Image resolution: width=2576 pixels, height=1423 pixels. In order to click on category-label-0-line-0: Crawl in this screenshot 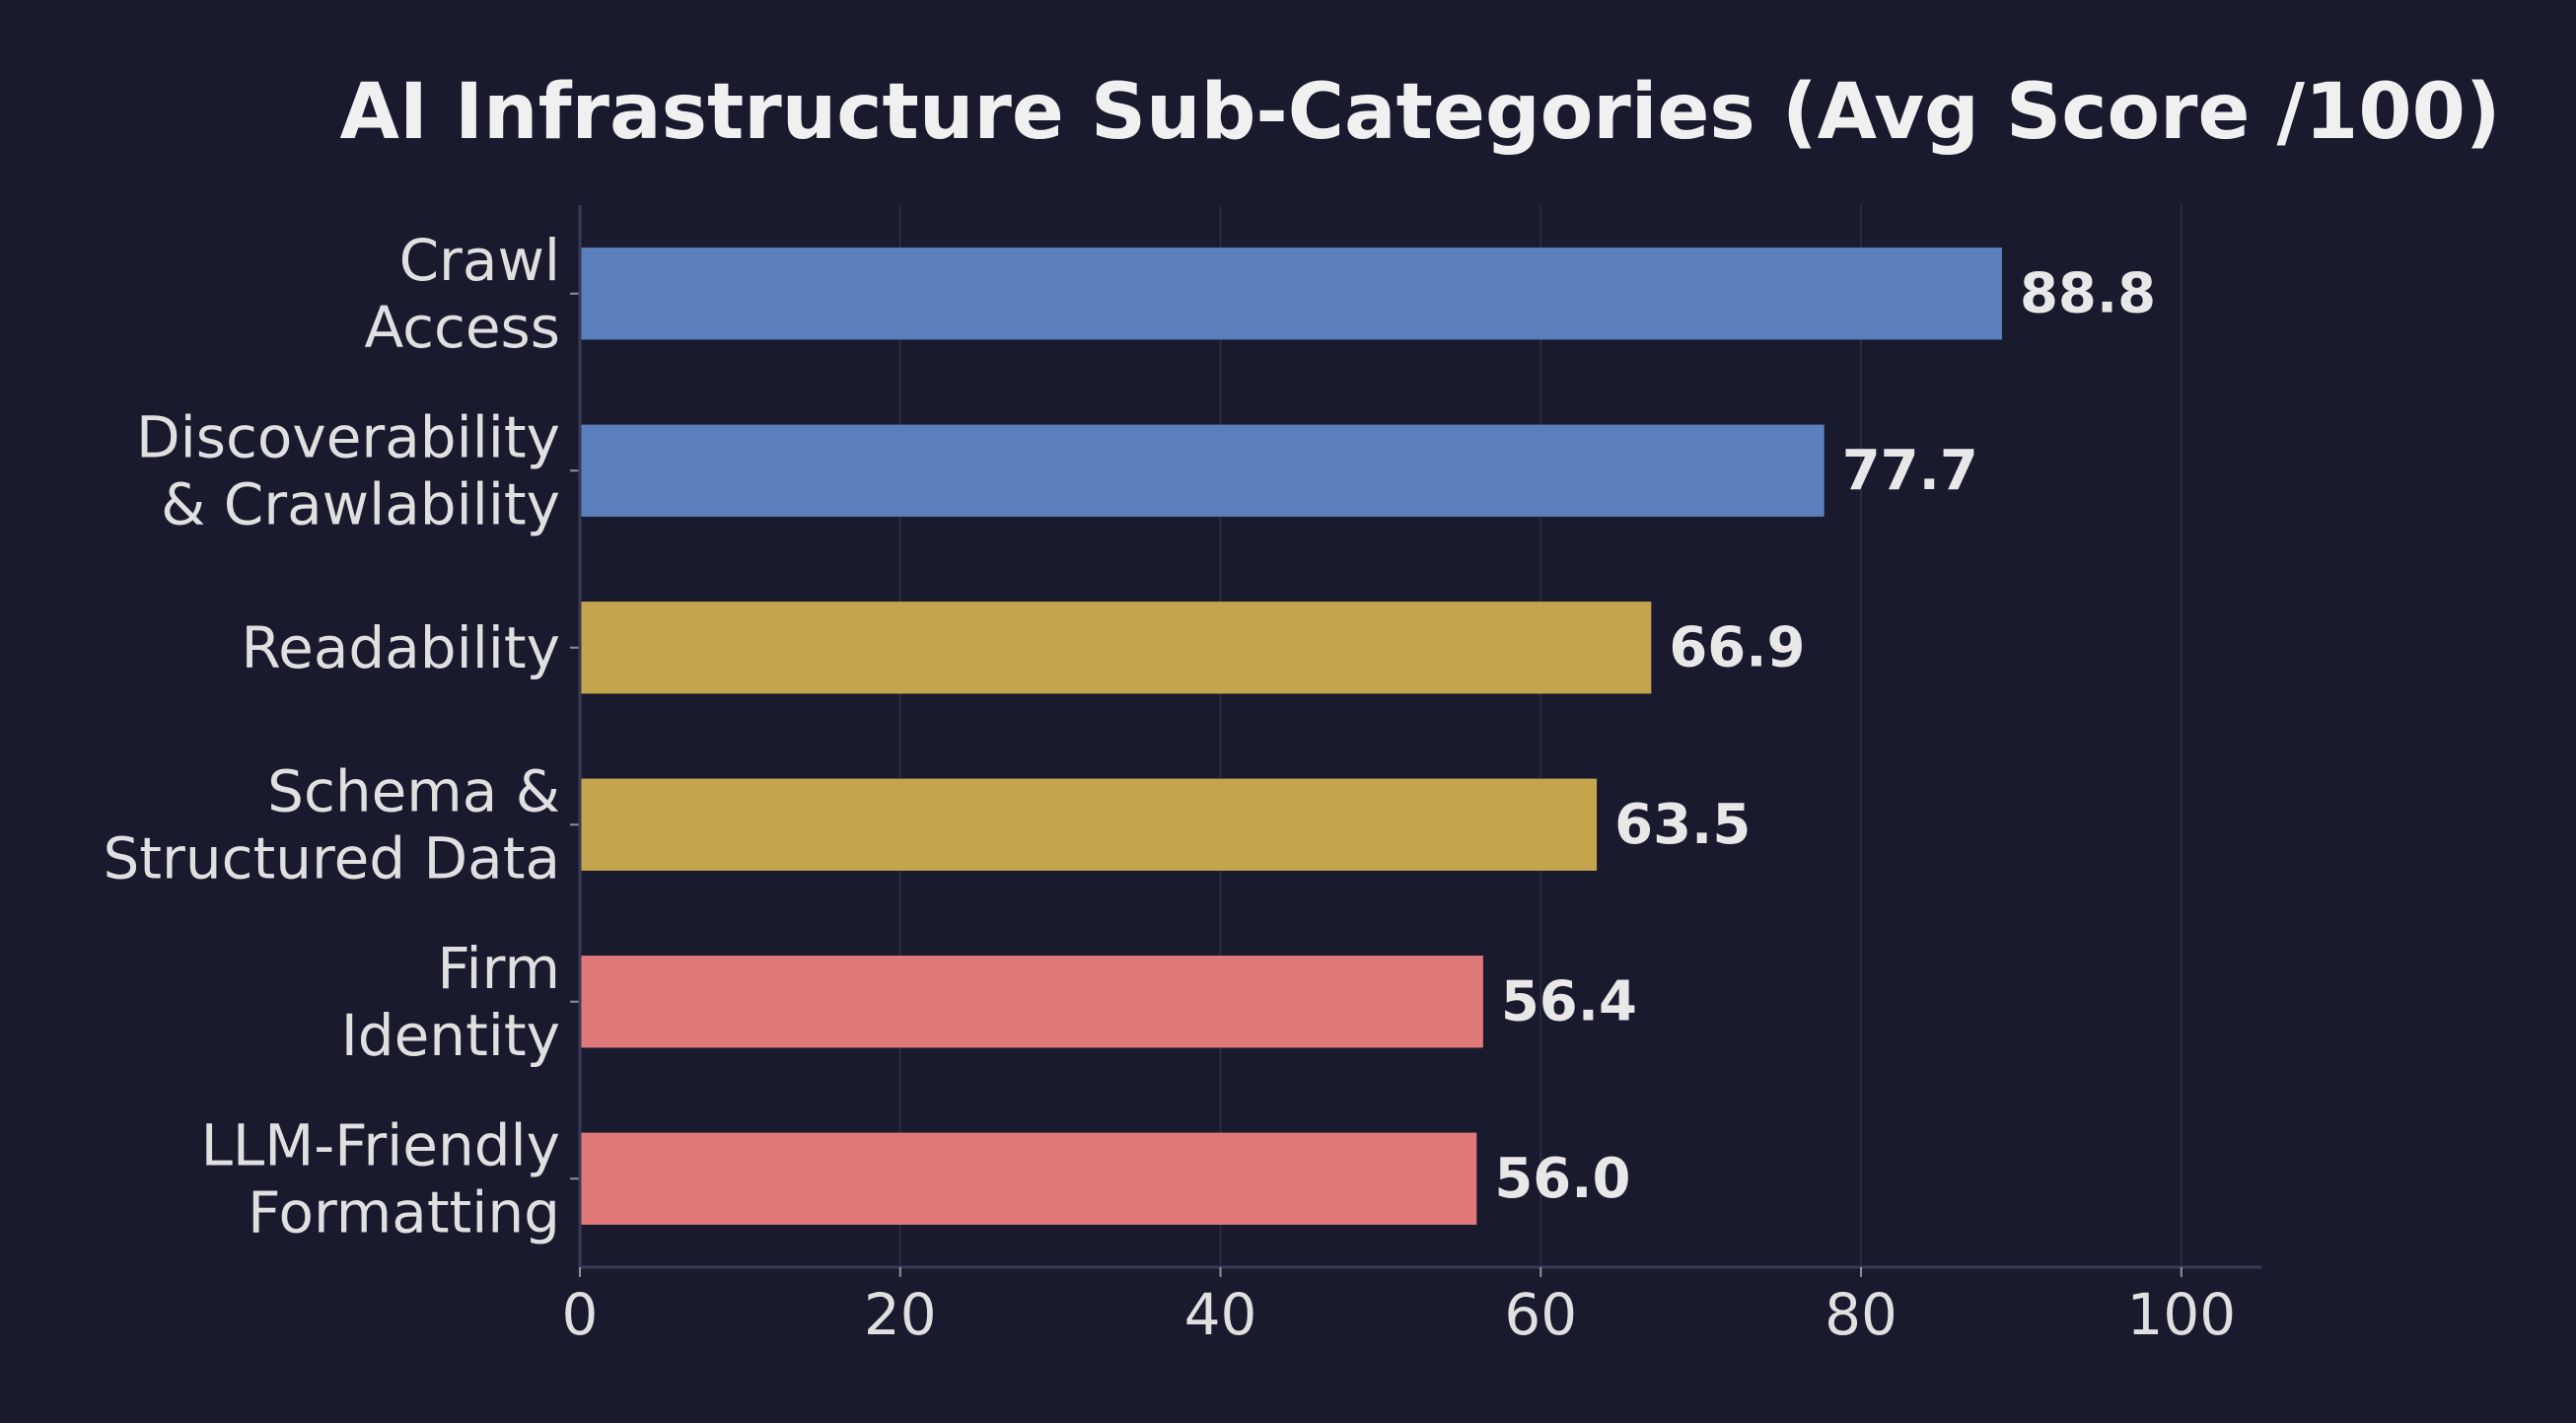, I will do `click(480, 260)`.